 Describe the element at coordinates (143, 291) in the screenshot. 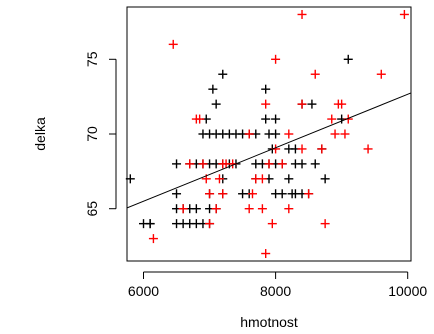

I see `x-tick-label: 6000` at that location.